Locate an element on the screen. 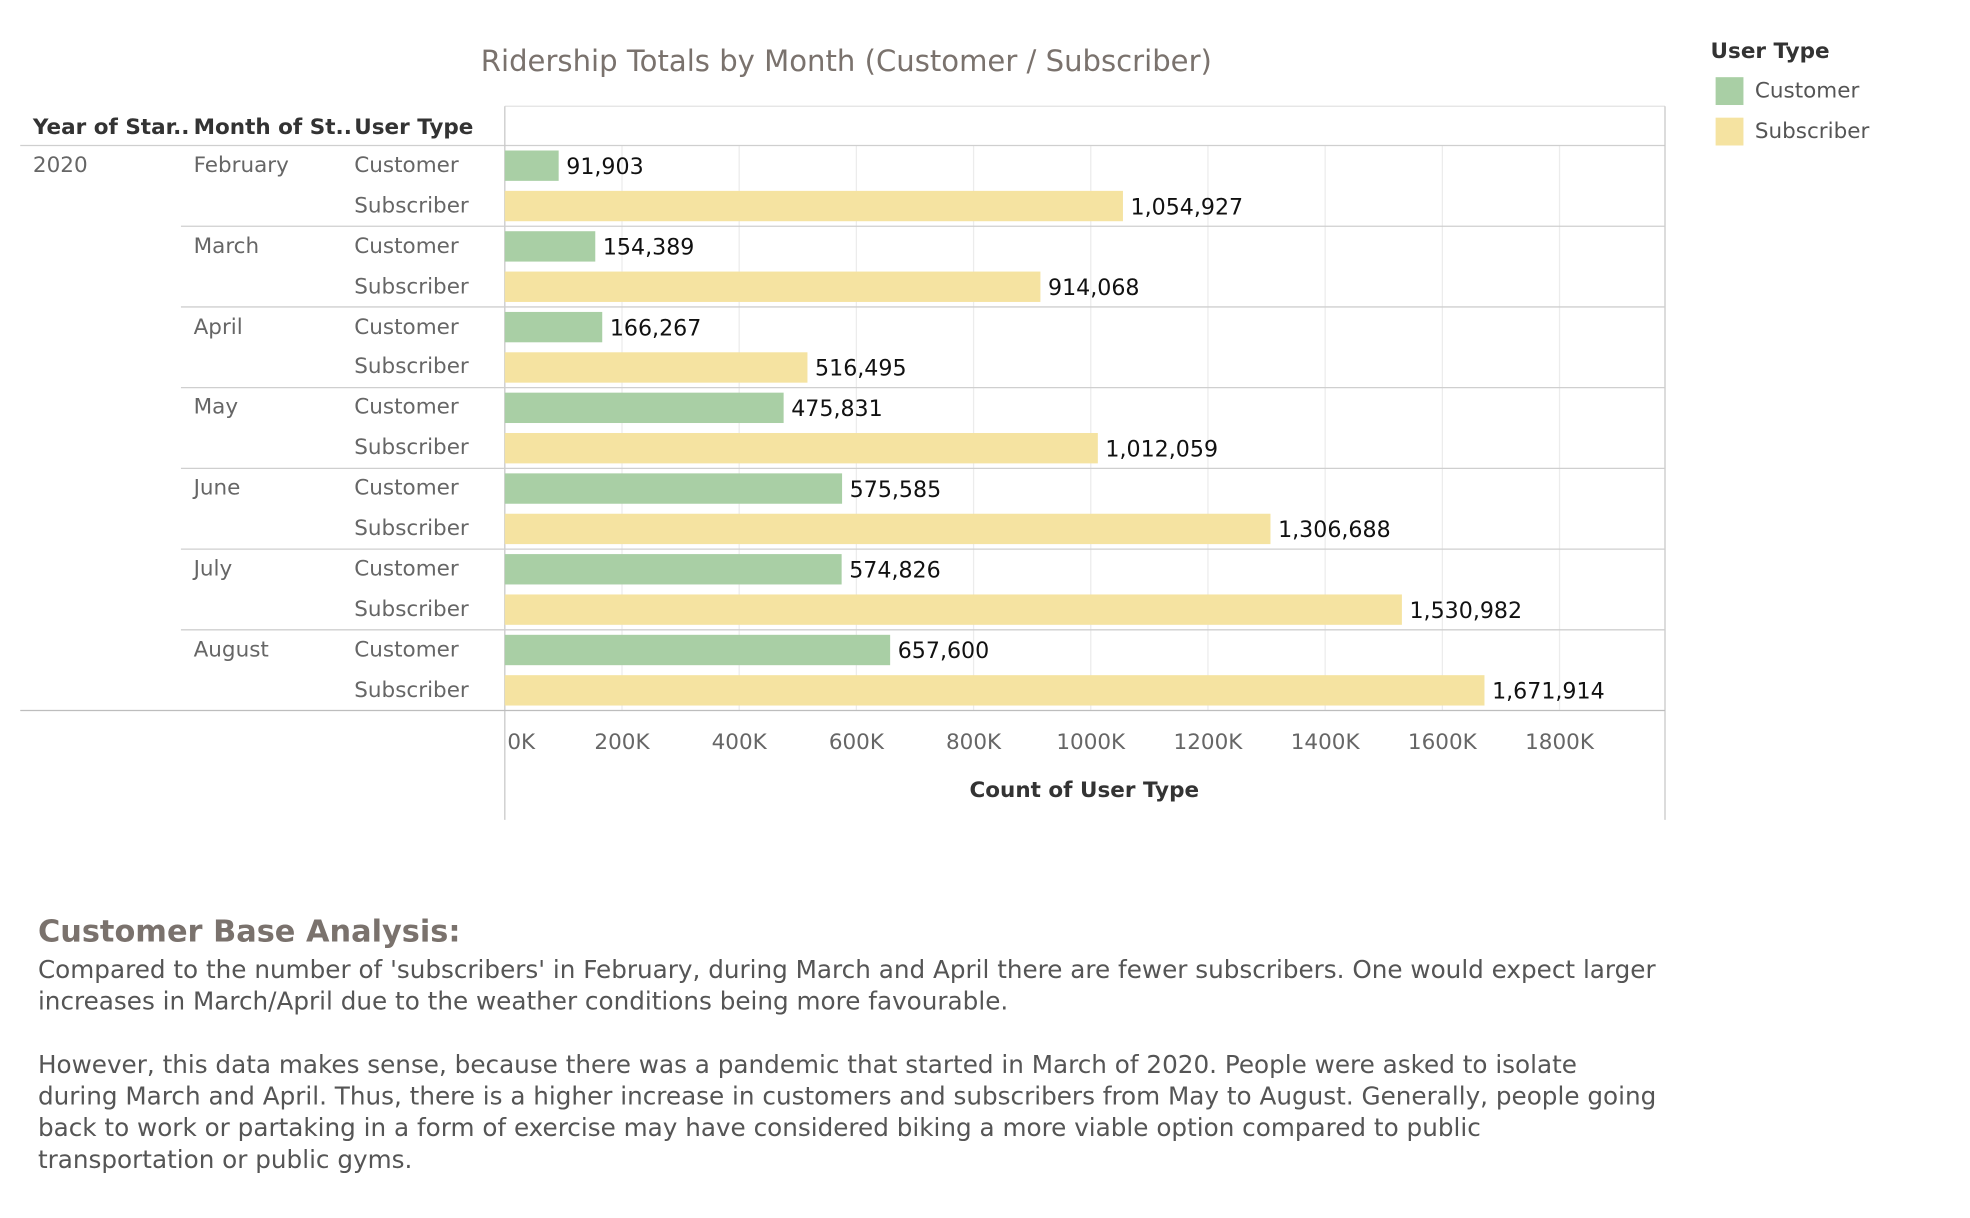 The height and width of the screenshot is (1218, 1970). bar-june-customer is located at coordinates (673, 488).